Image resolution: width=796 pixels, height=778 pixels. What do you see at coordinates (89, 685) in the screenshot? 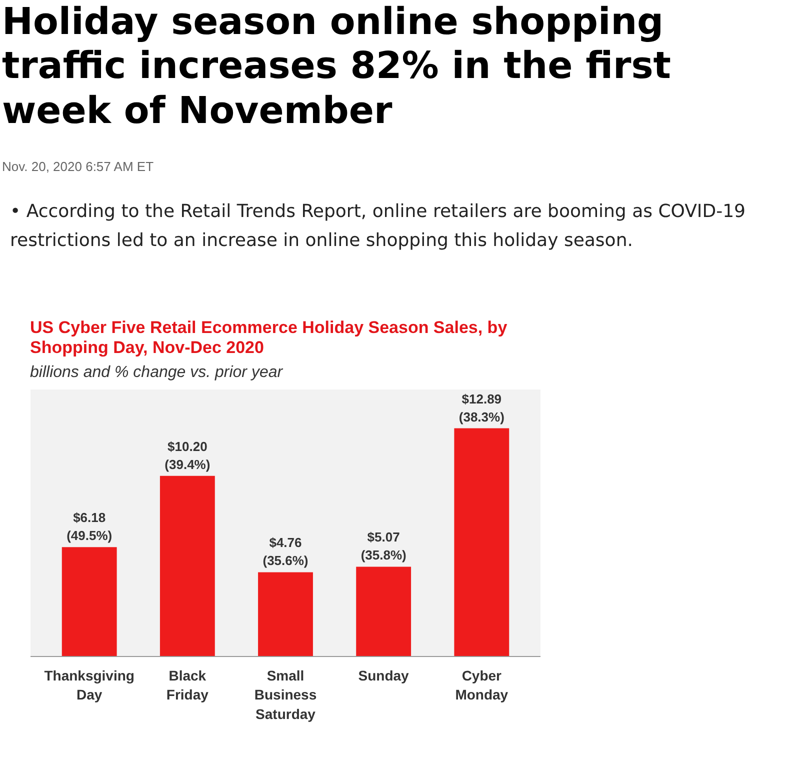
I see `x-tick-label: Thanksgiving Day` at bounding box center [89, 685].